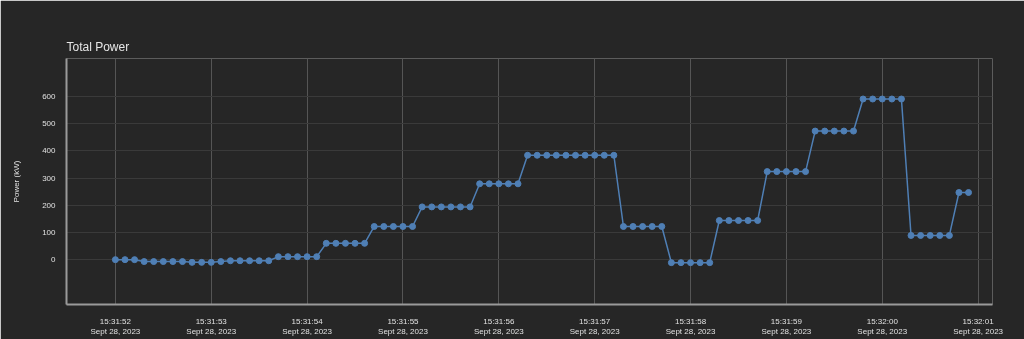  What do you see at coordinates (307, 326) in the screenshot?
I see `x-tick-label: 15:31:54 Sept 28, 2023` at bounding box center [307, 326].